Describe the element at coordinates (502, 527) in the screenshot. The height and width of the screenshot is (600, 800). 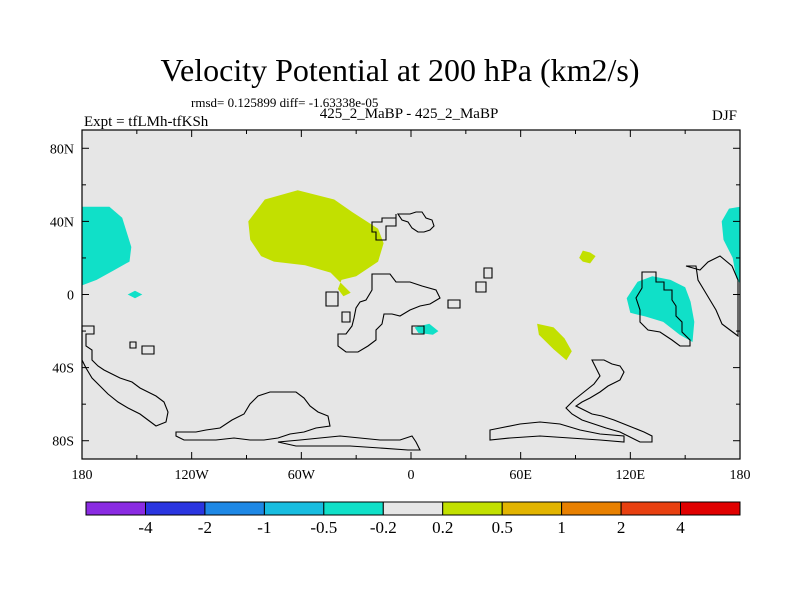
I see `colorbar-level-label: 0.5` at that location.